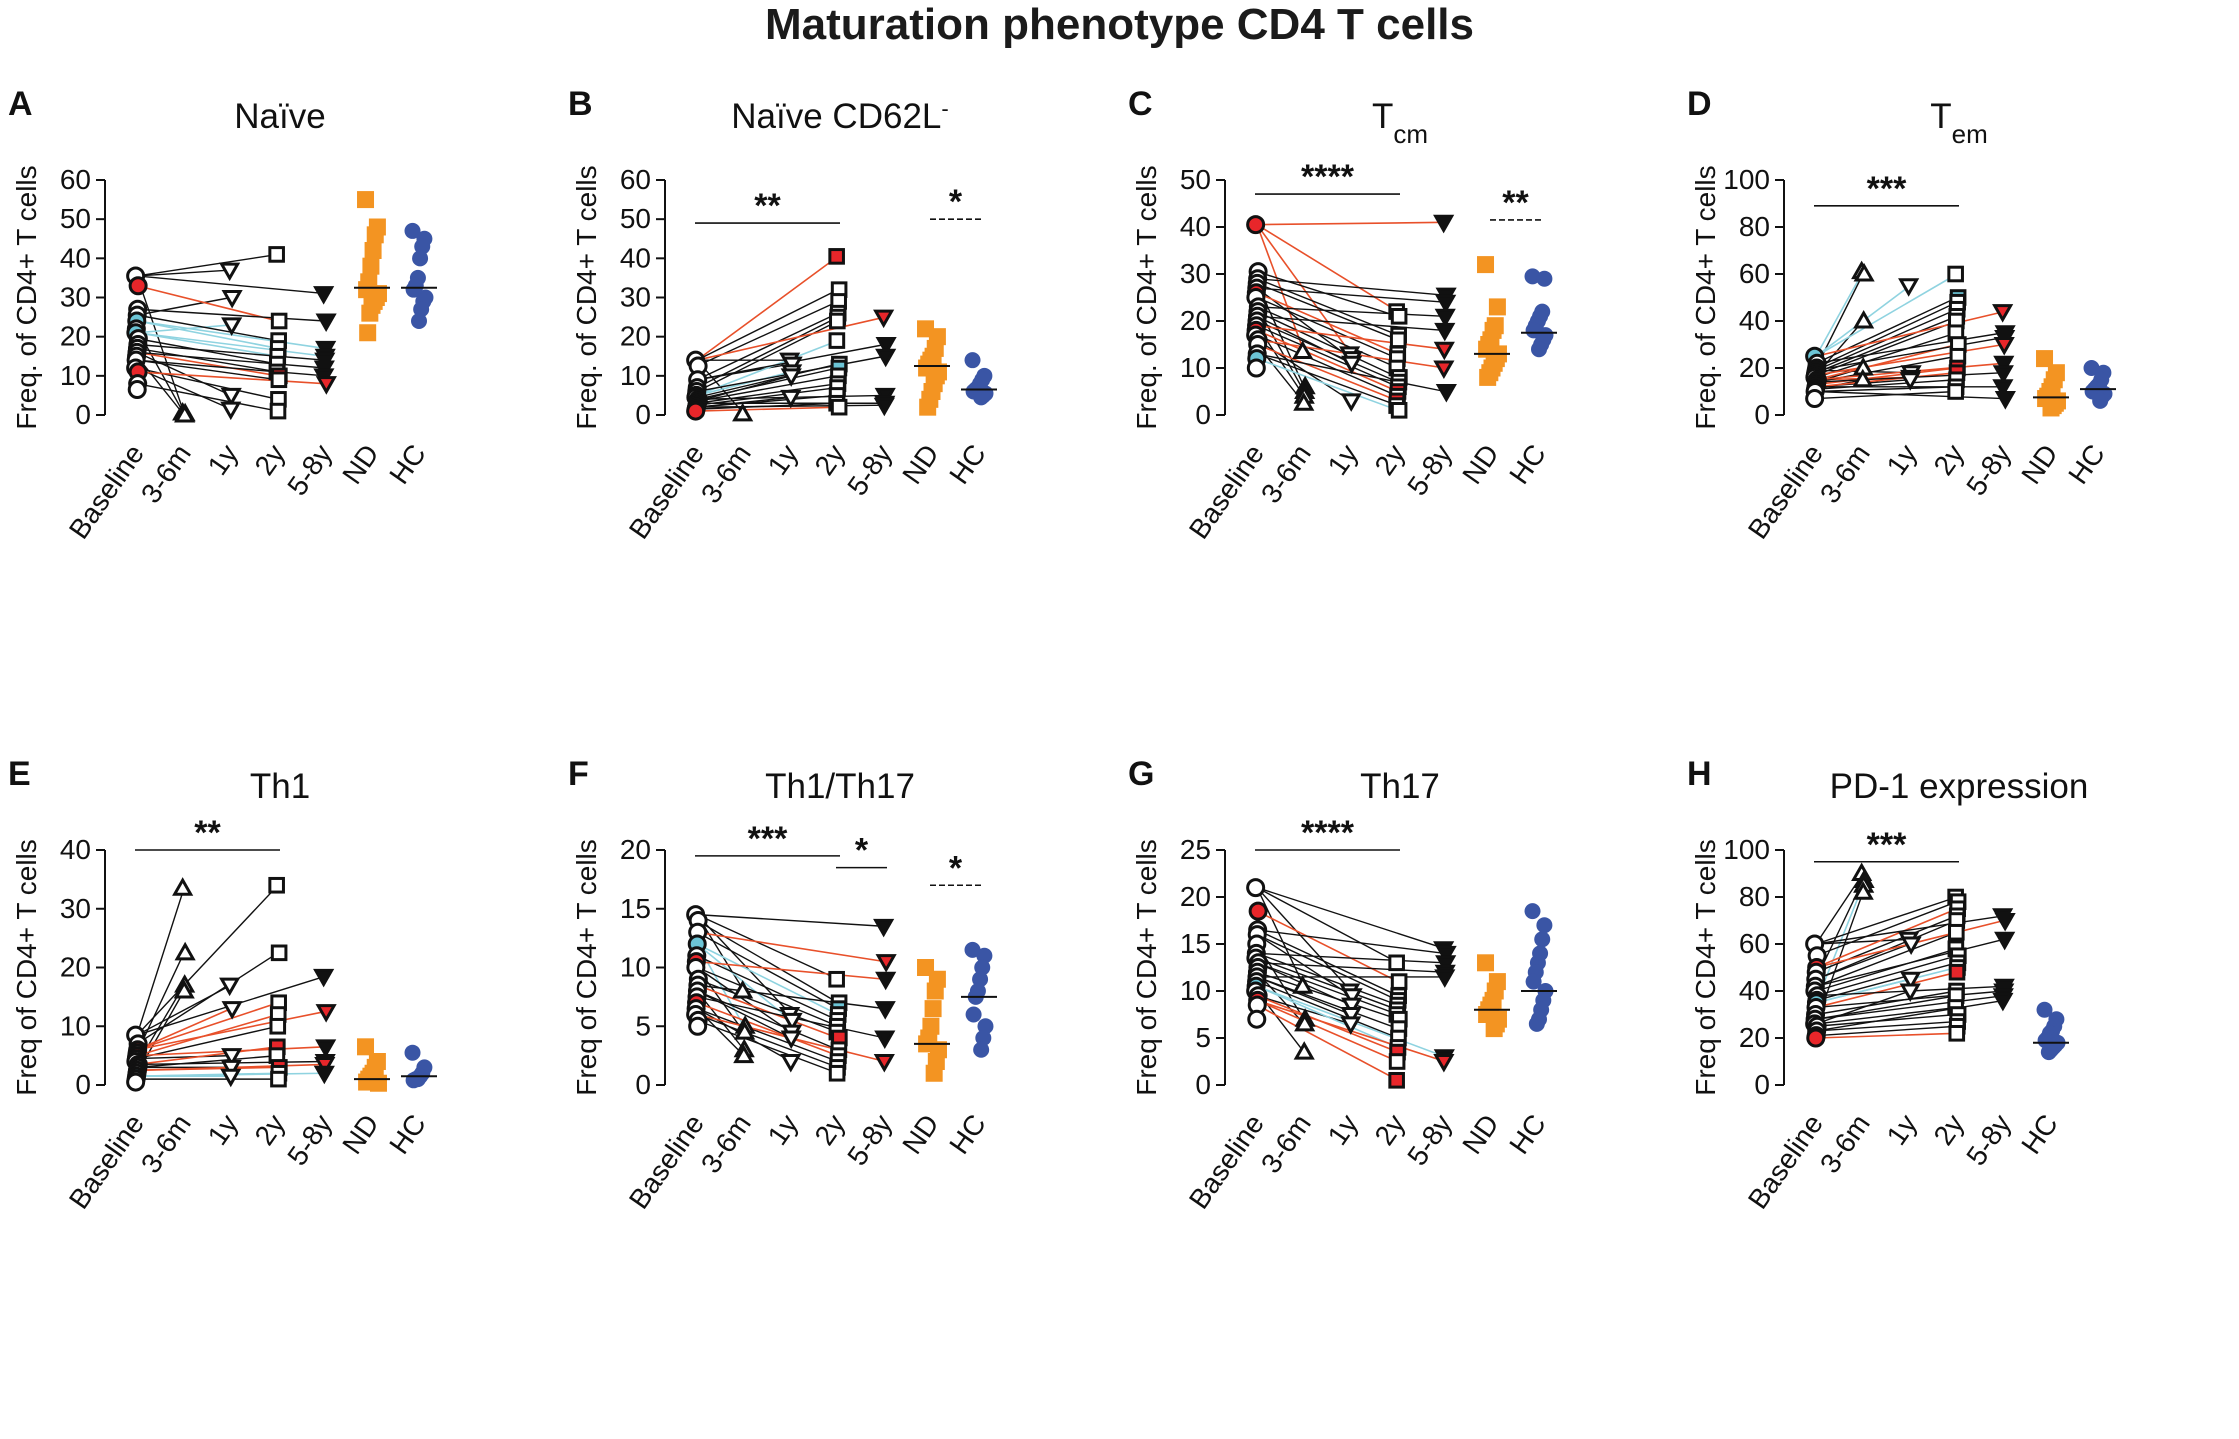  I want to click on x-category-label: 1y, so click(1902, 1130).